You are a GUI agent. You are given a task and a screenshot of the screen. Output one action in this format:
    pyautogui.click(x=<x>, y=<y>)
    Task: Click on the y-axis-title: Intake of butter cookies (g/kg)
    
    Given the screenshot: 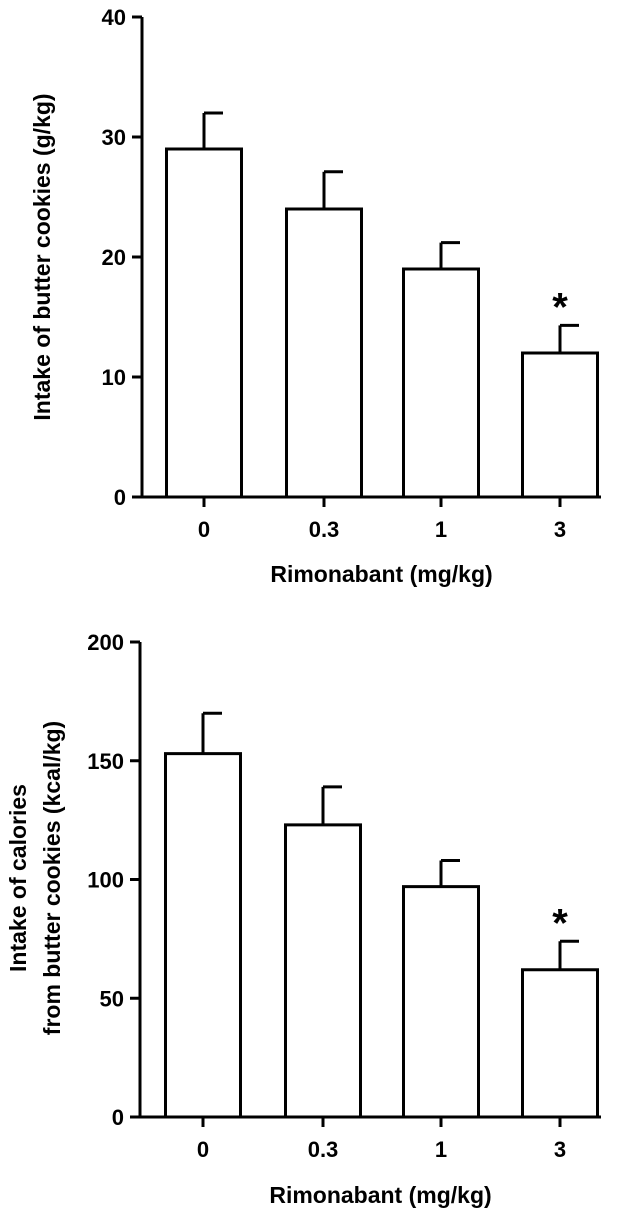 What is the action you would take?
    pyautogui.click(x=42, y=256)
    